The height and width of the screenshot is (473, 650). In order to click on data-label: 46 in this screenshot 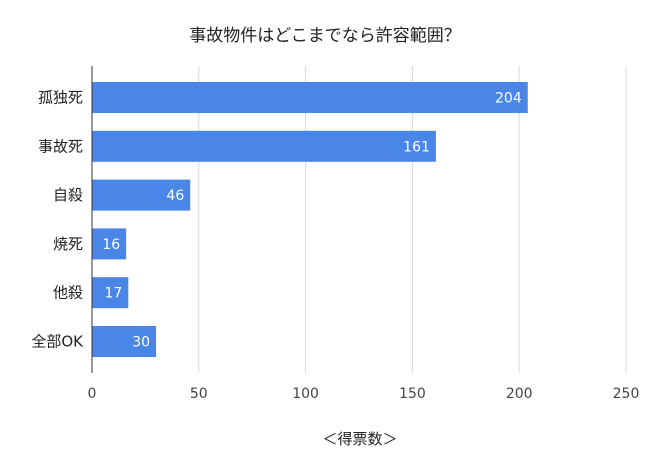, I will do `click(175, 196)`.